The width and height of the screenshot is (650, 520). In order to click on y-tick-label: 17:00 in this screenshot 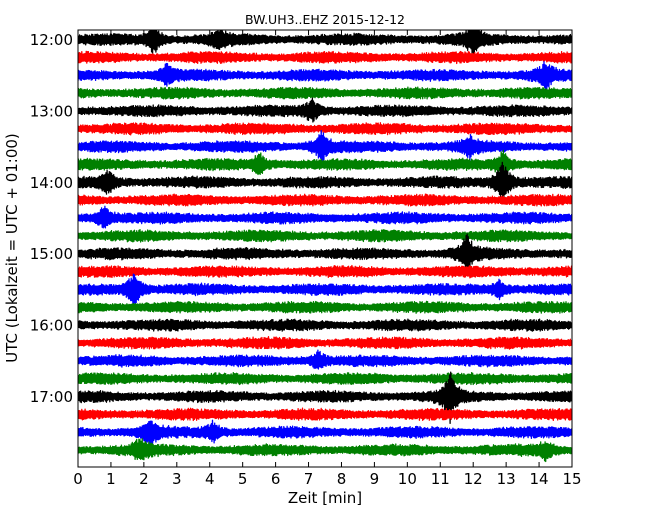, I will do `click(51, 397)`.